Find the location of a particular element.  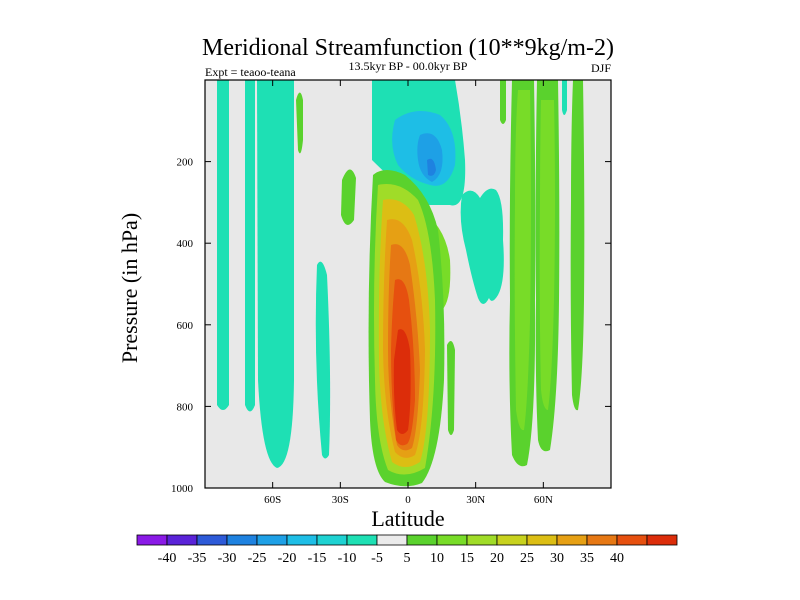

colorbar-label: 10 is located at coordinates (437, 558).